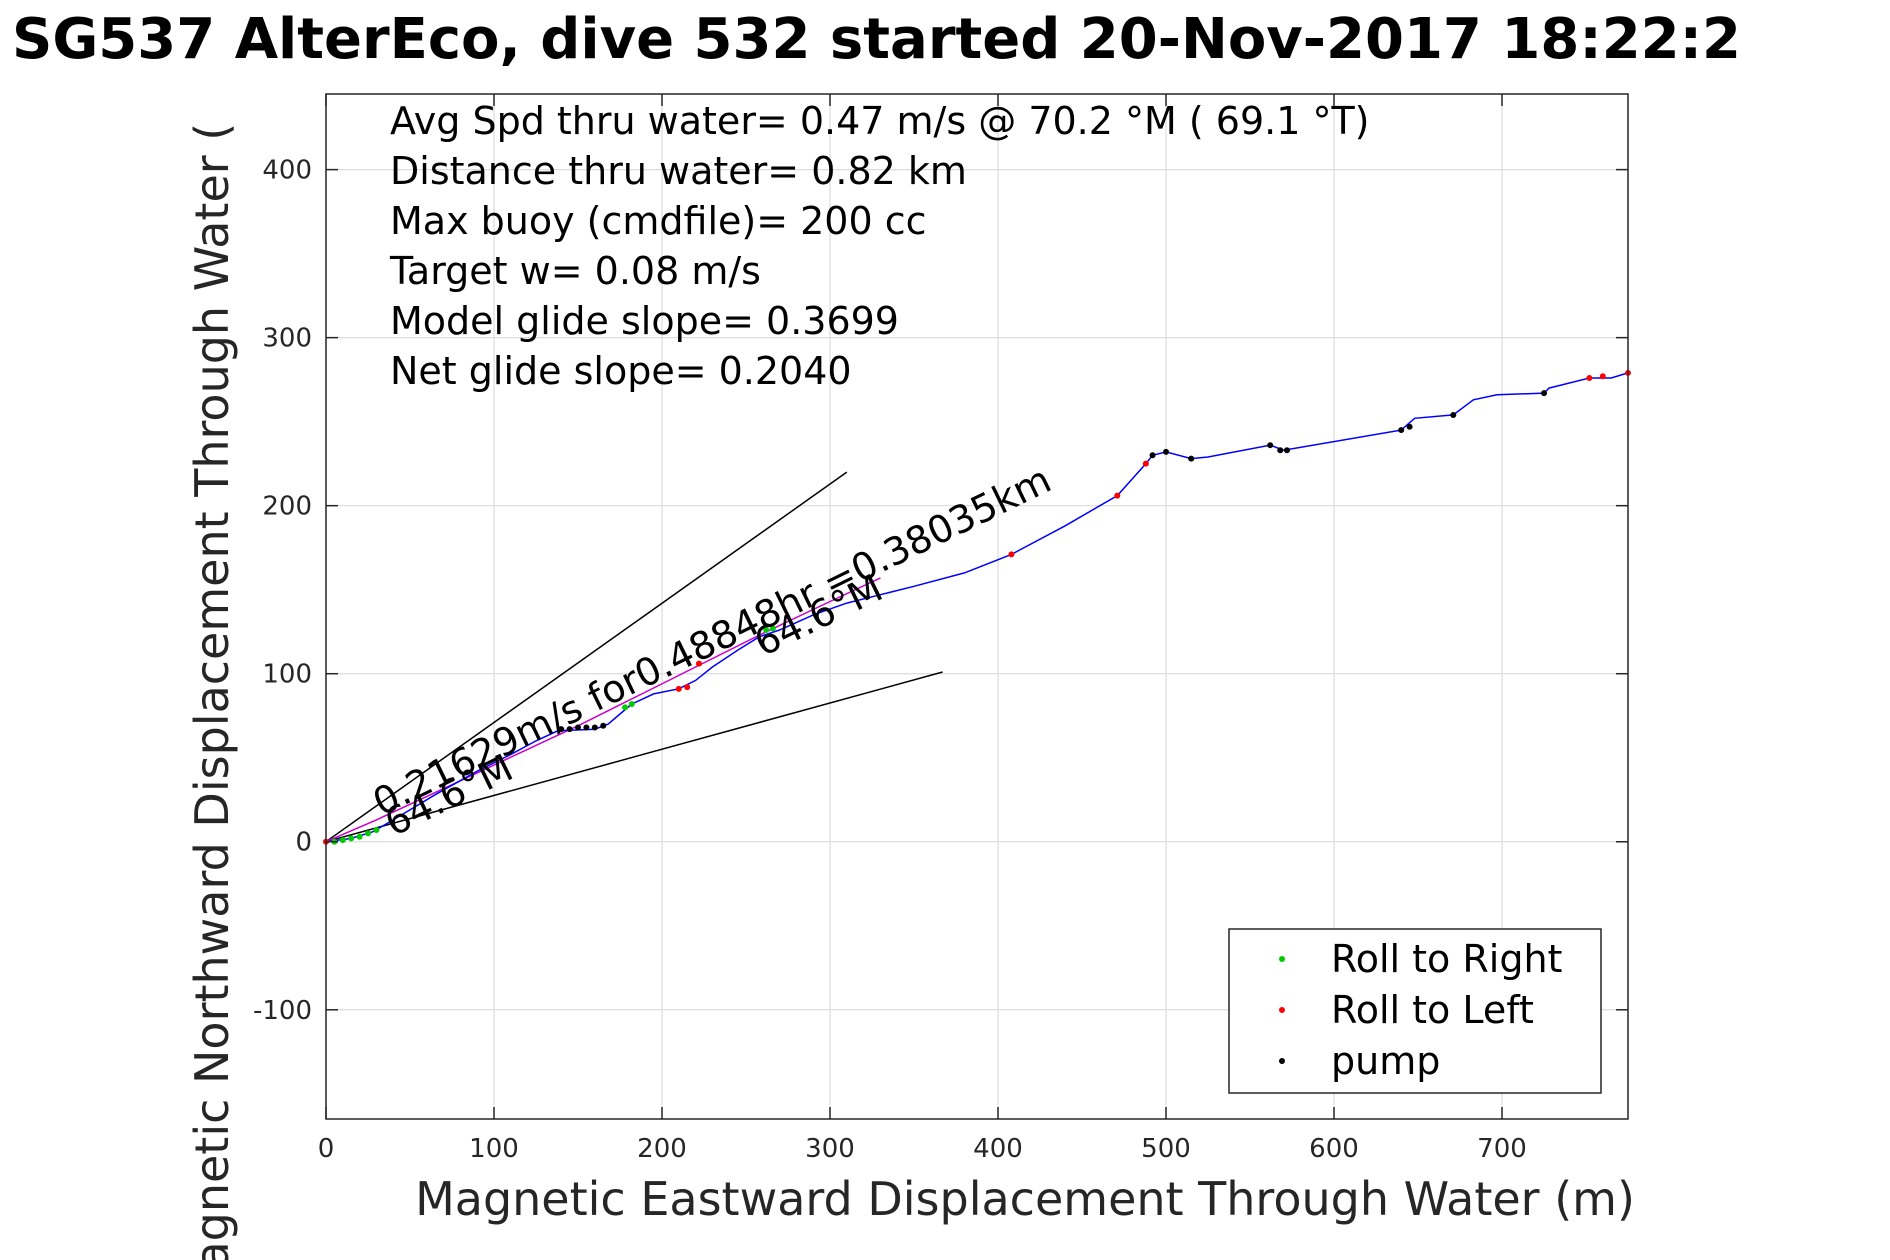 Image resolution: width=1890 pixels, height=1260 pixels. I want to click on info-line: Distance thru water= 0.82 km, so click(678, 171).